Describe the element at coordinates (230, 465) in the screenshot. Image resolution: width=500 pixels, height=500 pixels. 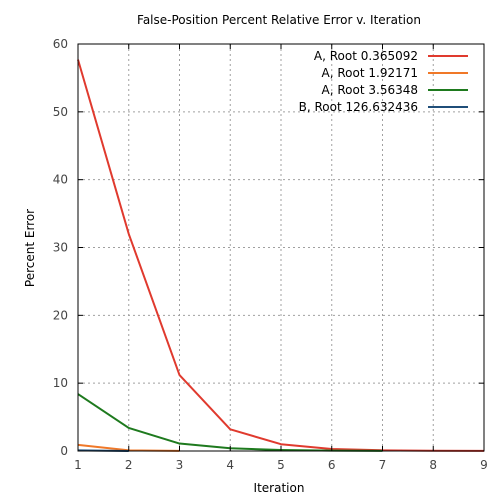
I see `x-tick-label: 4` at that location.